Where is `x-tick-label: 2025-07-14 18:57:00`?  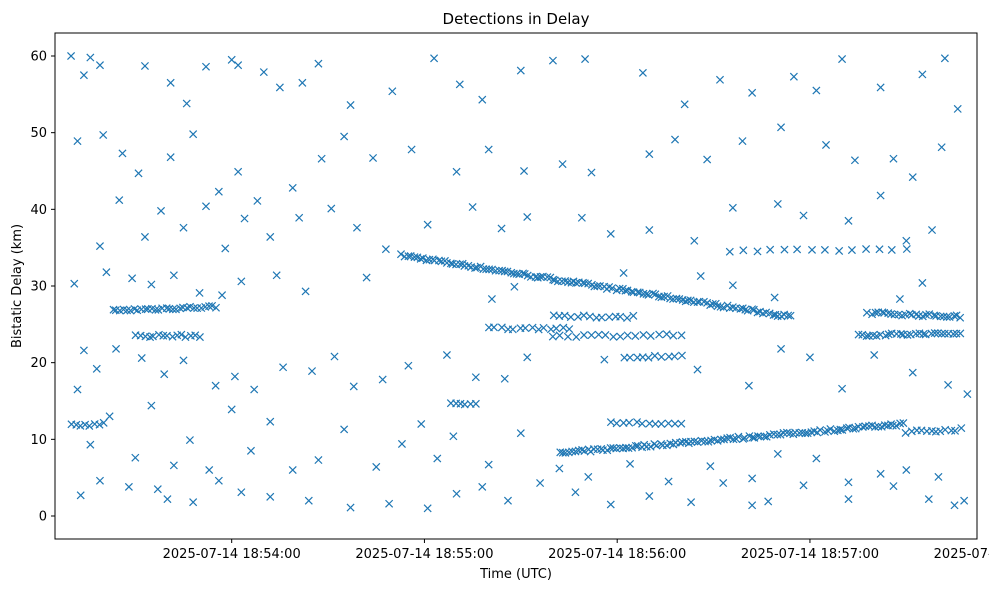 x-tick-label: 2025-07-14 18:57:00 is located at coordinates (810, 554).